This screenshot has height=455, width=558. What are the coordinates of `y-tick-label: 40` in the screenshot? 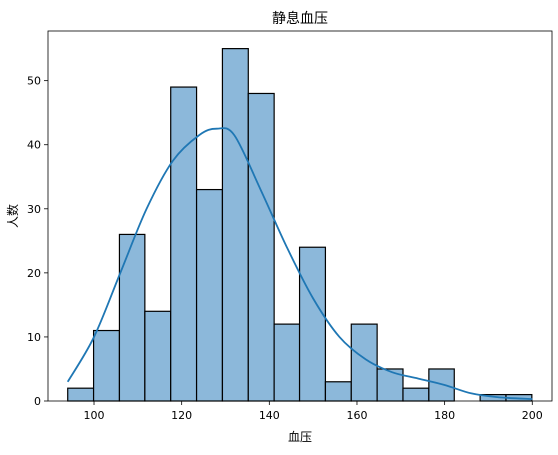 It's located at (34, 145).